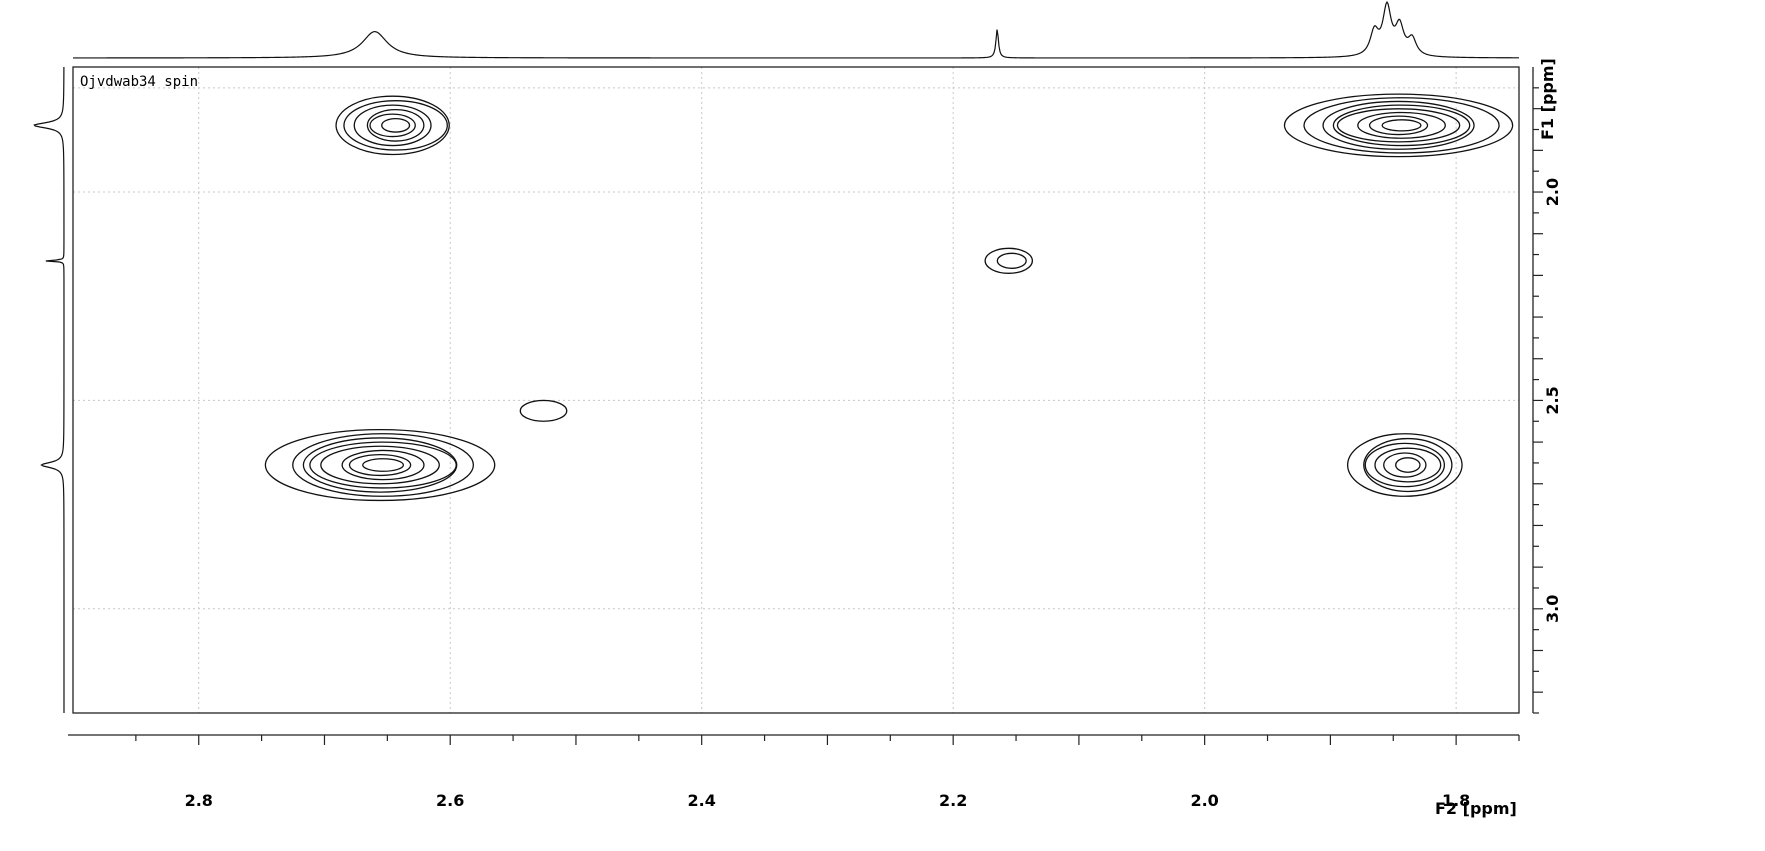 The width and height of the screenshot is (1765, 851). Describe the element at coordinates (1552, 609) in the screenshot. I see `y-tick-label: 3.0` at that location.